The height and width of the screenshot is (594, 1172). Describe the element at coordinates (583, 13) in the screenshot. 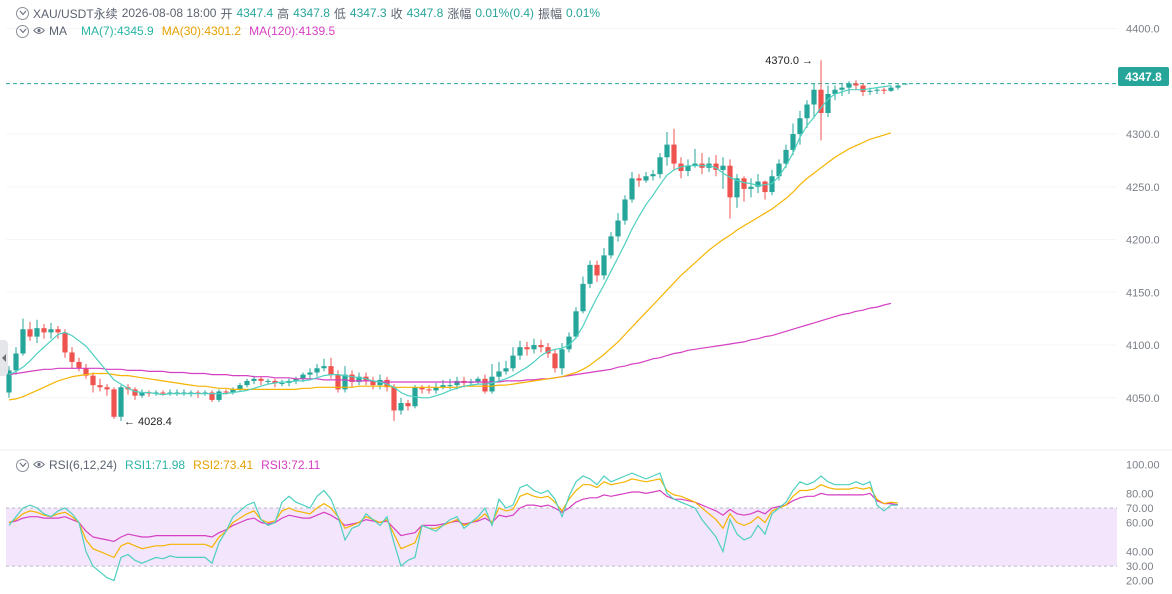

I see `amplitude-value: 0.01%` at that location.